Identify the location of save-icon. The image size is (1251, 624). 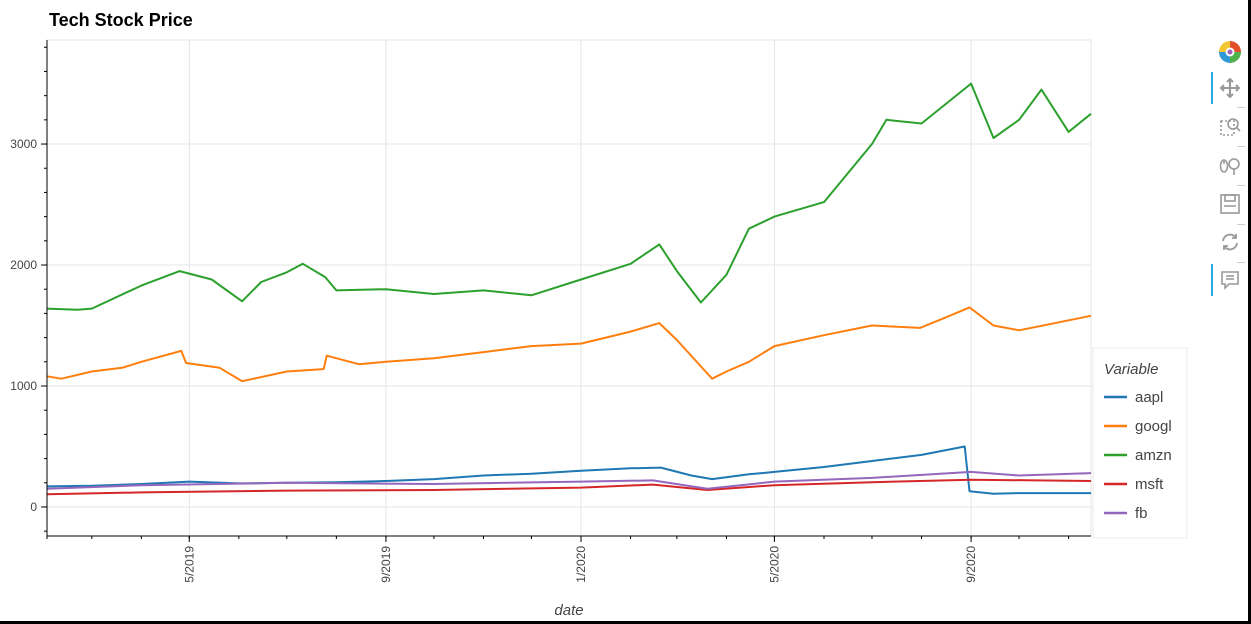
(1230, 204).